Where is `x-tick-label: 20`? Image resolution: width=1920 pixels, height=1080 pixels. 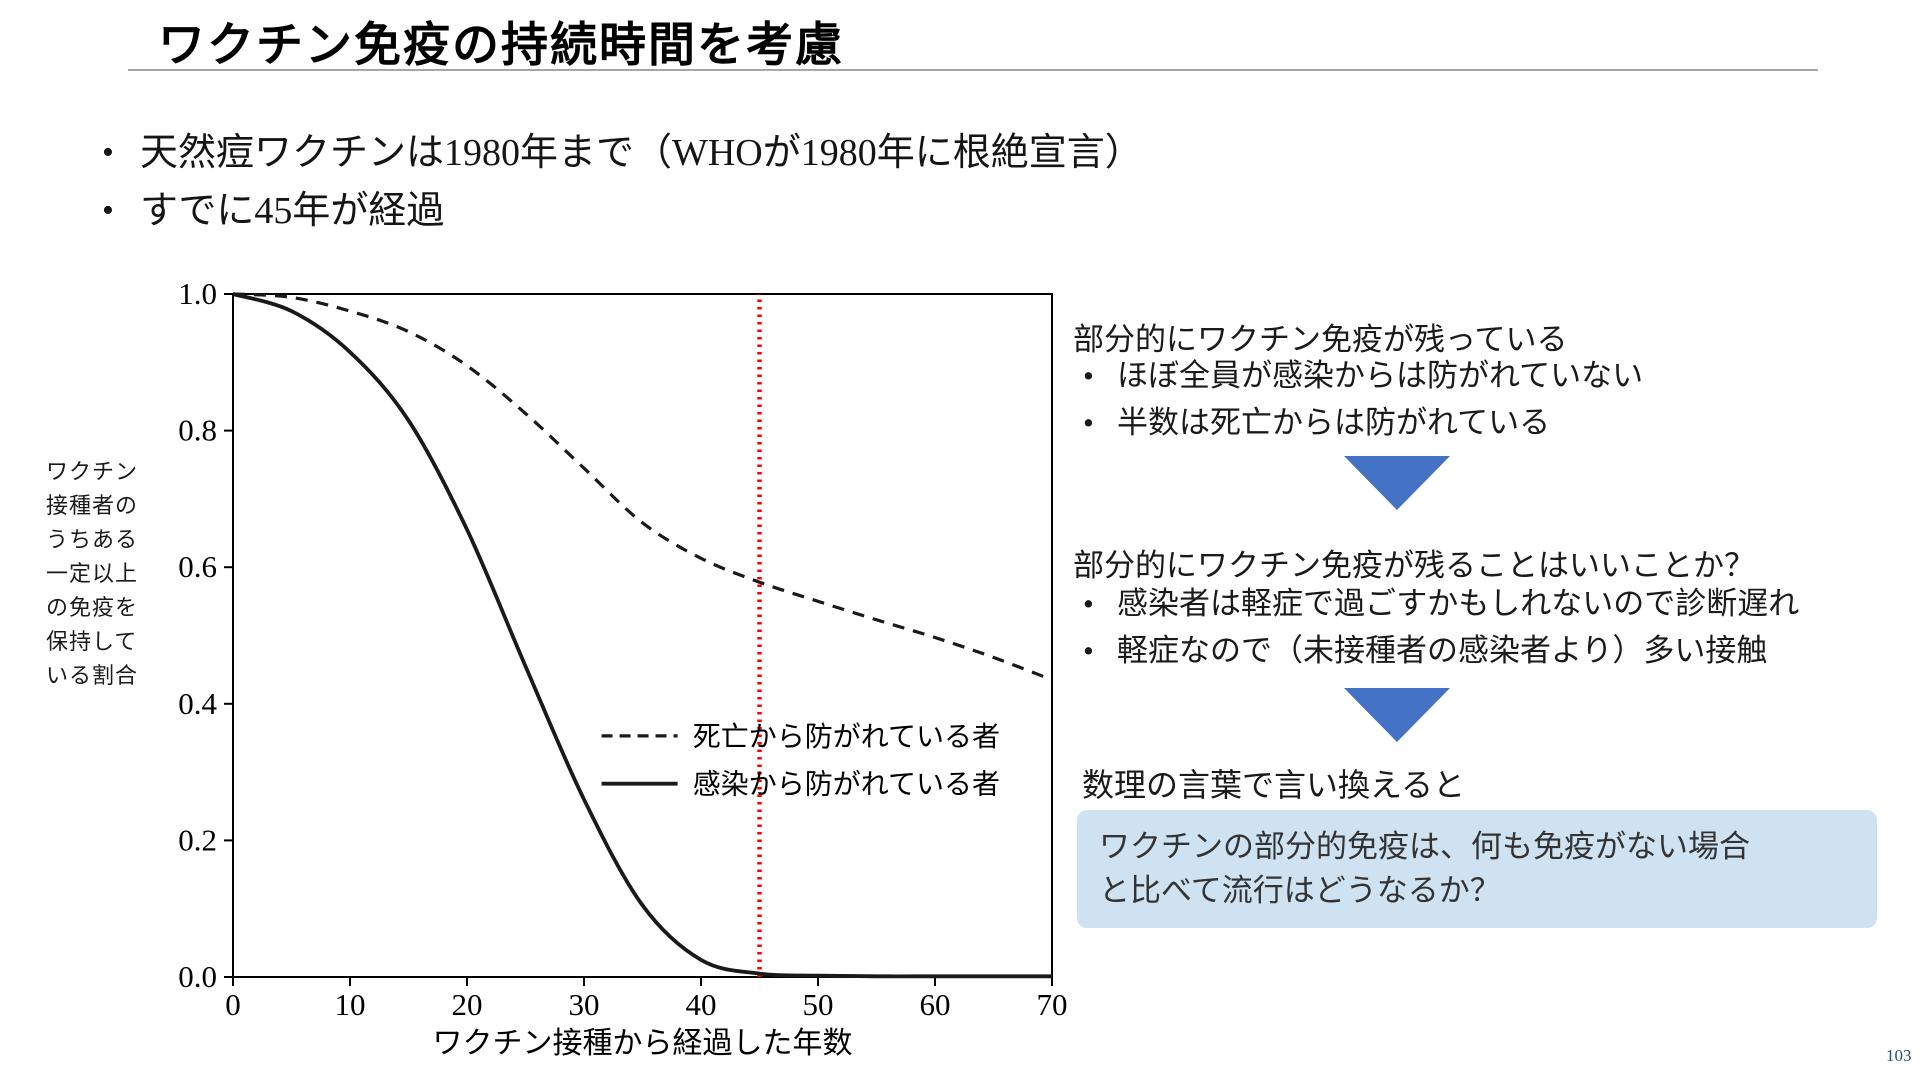 x-tick-label: 20 is located at coordinates (467, 1004).